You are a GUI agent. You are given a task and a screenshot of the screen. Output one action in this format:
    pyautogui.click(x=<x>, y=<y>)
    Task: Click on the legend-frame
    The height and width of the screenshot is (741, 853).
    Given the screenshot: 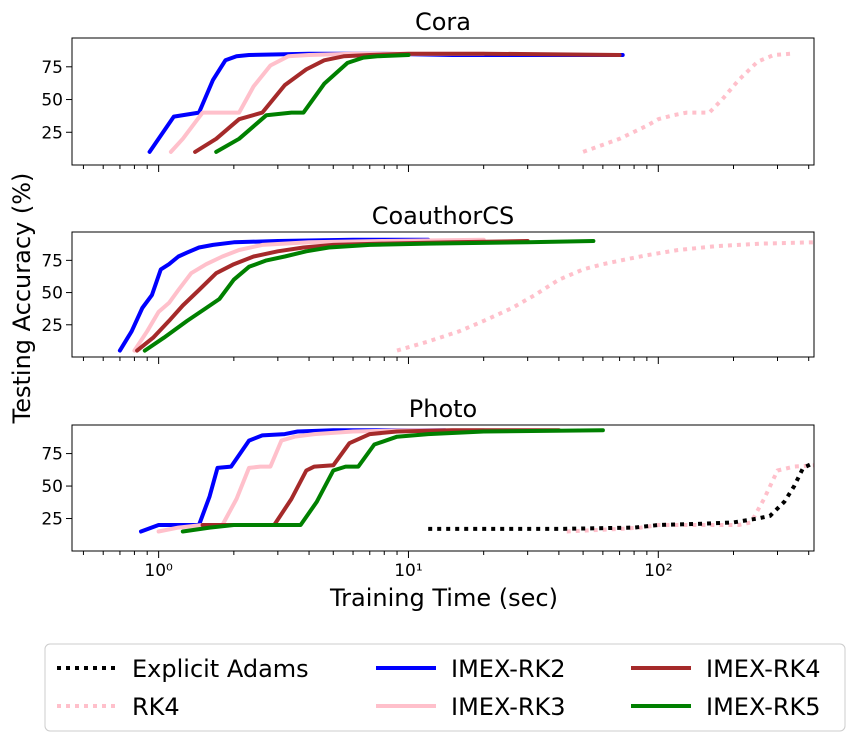 What is the action you would take?
    pyautogui.click(x=445, y=687)
    